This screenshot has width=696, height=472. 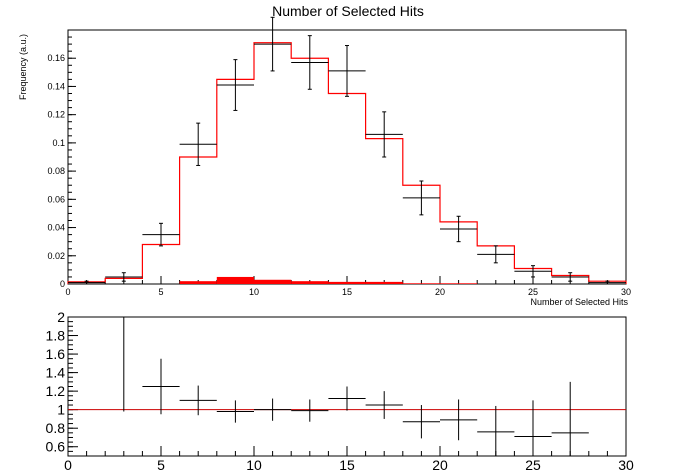 What do you see at coordinates (58, 143) in the screenshot?
I see `y-tick-label: 0.1` at bounding box center [58, 143].